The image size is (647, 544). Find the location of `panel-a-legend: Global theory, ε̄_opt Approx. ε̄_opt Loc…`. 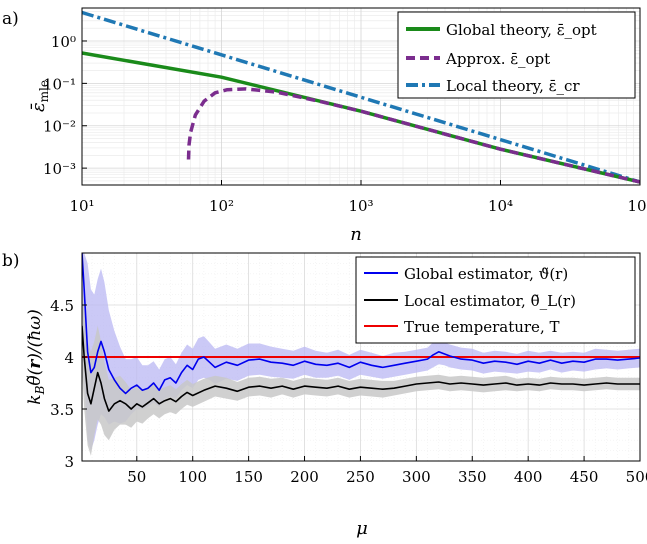

panel-a-legend: Global theory, ε̄_opt Approx. ε̄_opt Loc… is located at coordinates (516, 55).